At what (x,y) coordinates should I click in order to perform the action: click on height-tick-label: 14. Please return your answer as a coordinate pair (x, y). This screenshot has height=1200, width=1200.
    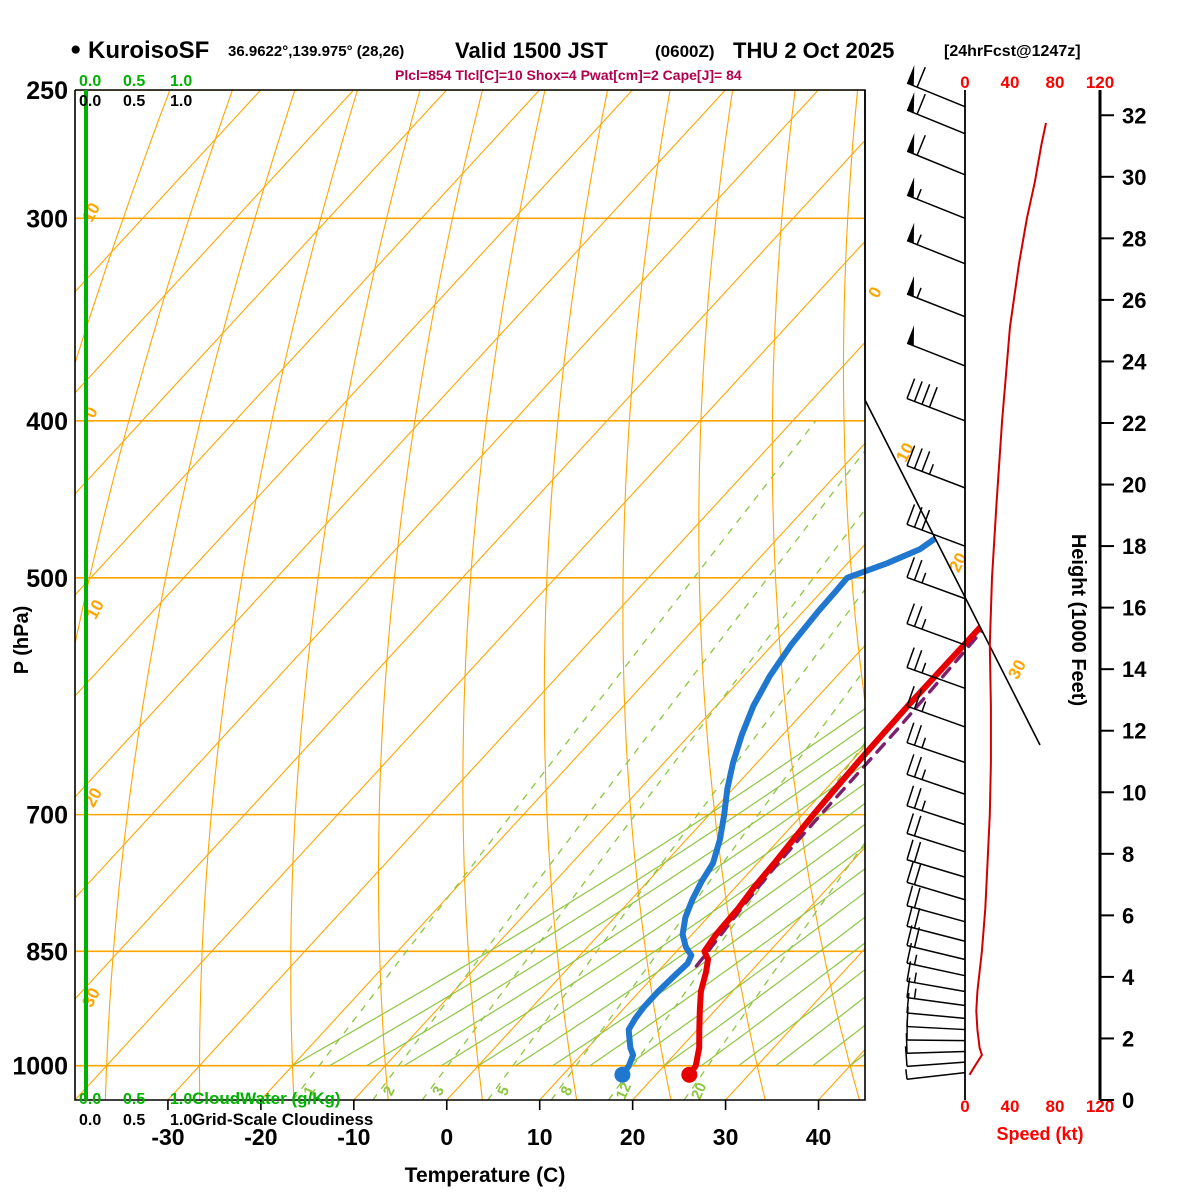
    Looking at the image, I should click on (1134, 669).